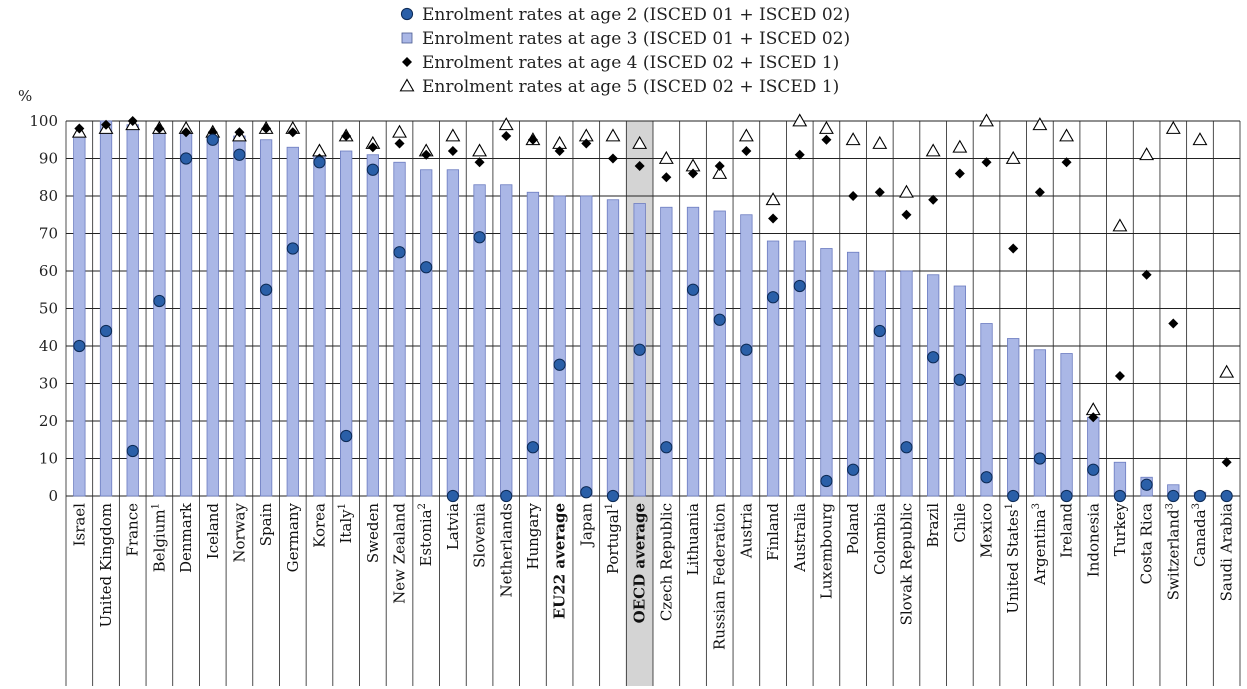 The image size is (1247, 689). What do you see at coordinates (906, 447) in the screenshot?
I see `circle-slovak-republic` at bounding box center [906, 447].